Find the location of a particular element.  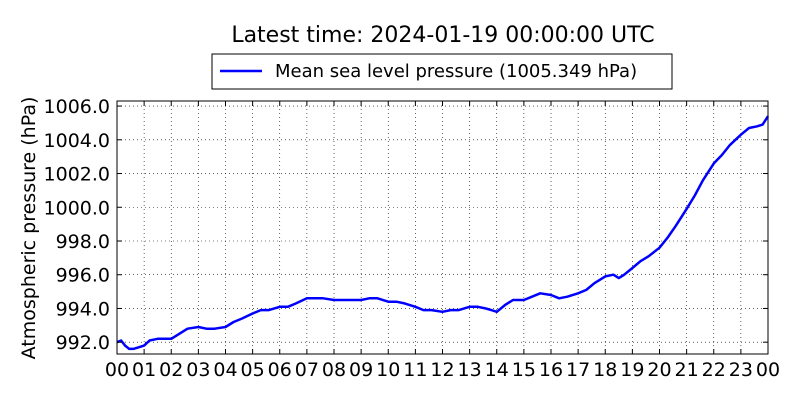

legend: Mean sea level pressure (1005.349 hPa) is located at coordinates (442, 71).